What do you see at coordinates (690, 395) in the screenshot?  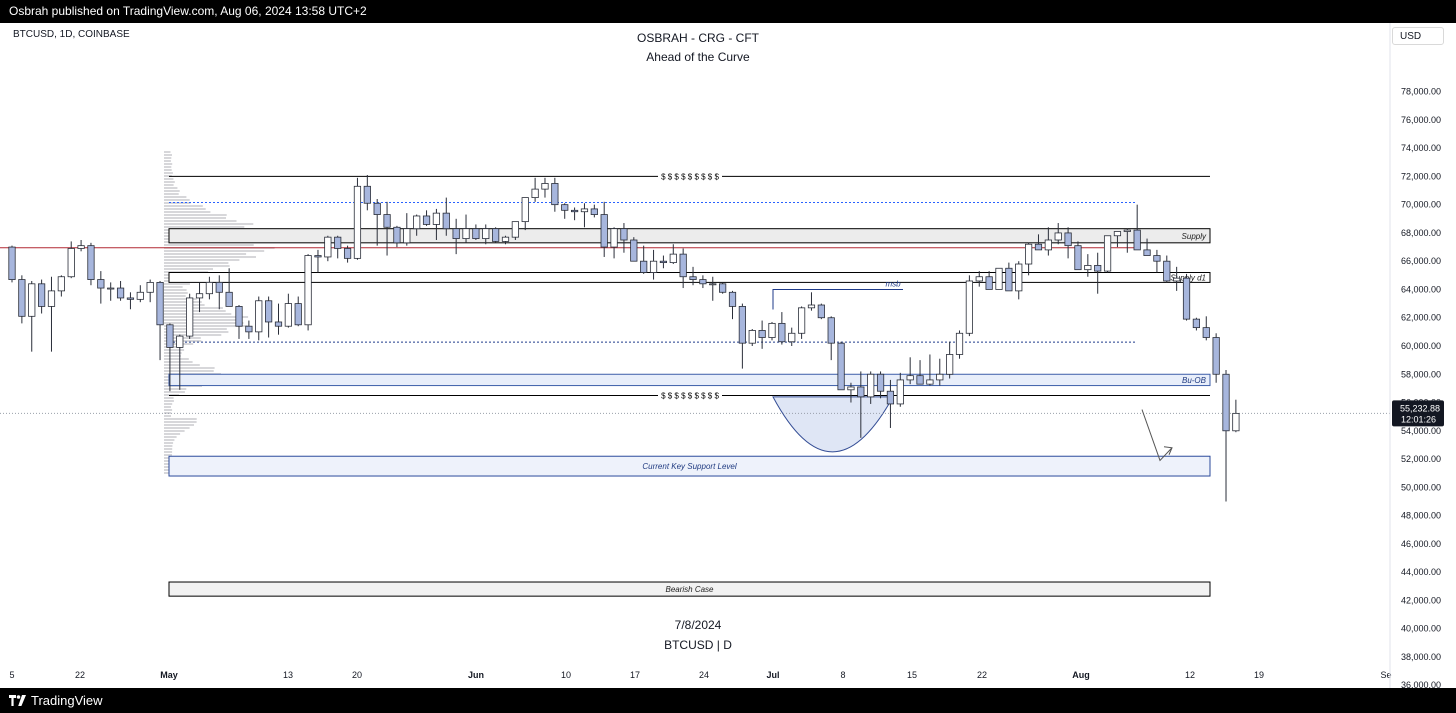 I see `level-label-bottom-liquidity: $ $ $ $ $ $ $ $ $` at bounding box center [690, 395].